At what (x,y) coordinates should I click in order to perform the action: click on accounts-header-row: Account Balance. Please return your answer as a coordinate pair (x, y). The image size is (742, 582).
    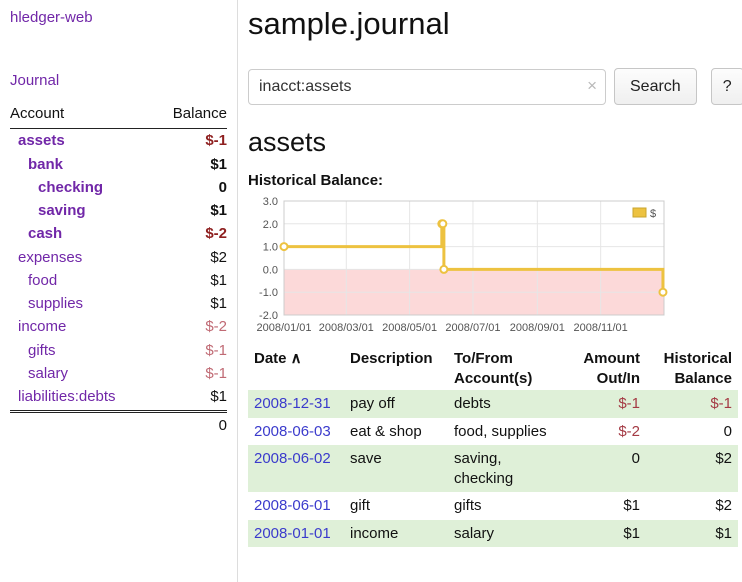
    Looking at the image, I should click on (118, 115).